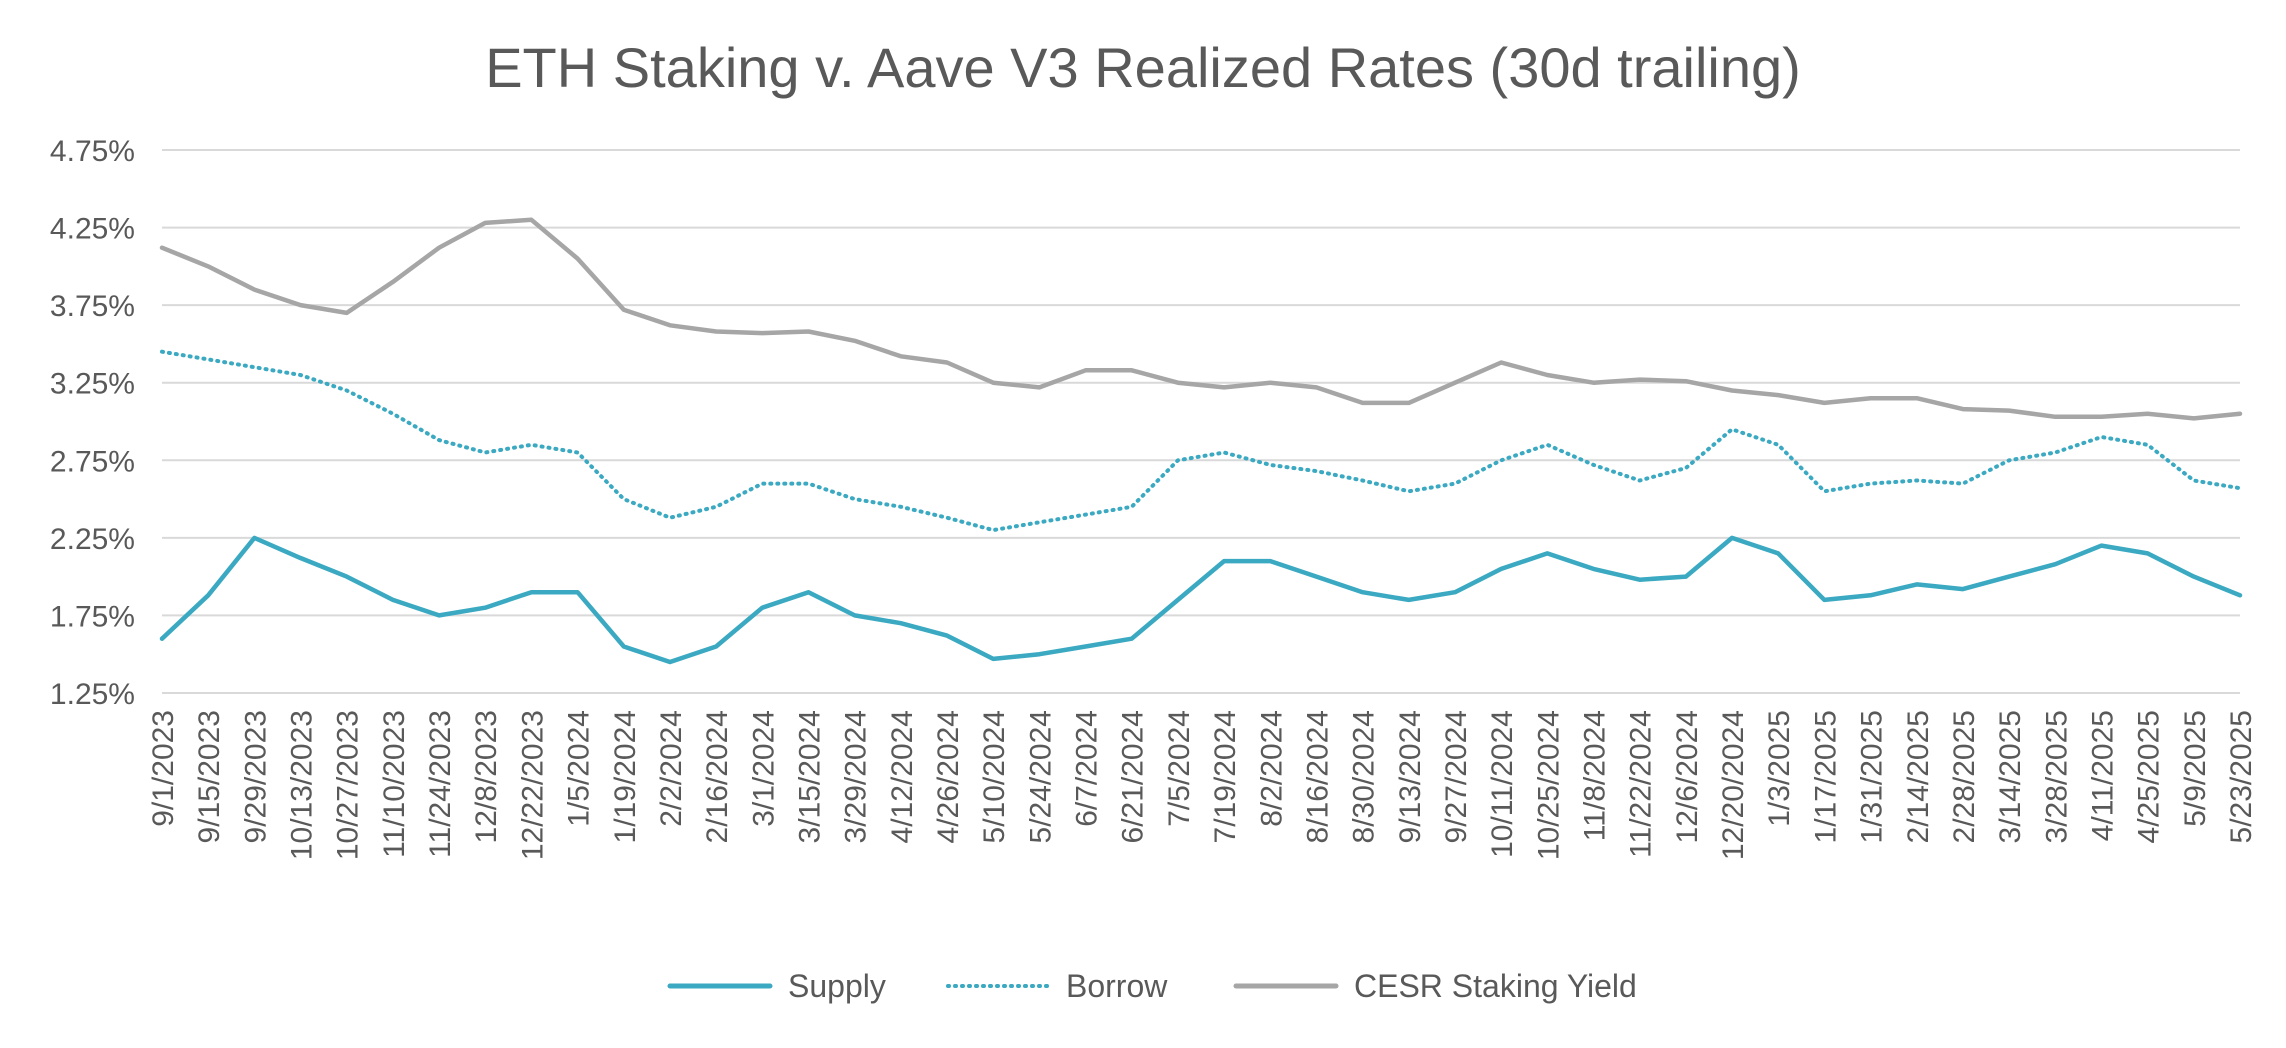 The height and width of the screenshot is (1048, 2286). What do you see at coordinates (717, 776) in the screenshot?
I see `x-tick-label: 2/16/2024` at bounding box center [717, 776].